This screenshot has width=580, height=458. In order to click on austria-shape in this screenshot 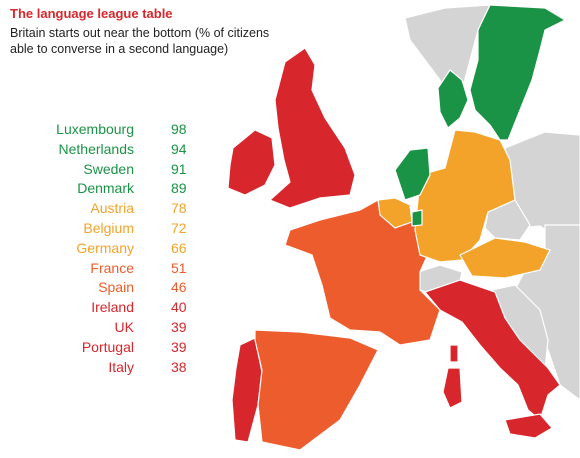, I will do `click(505, 258)`.